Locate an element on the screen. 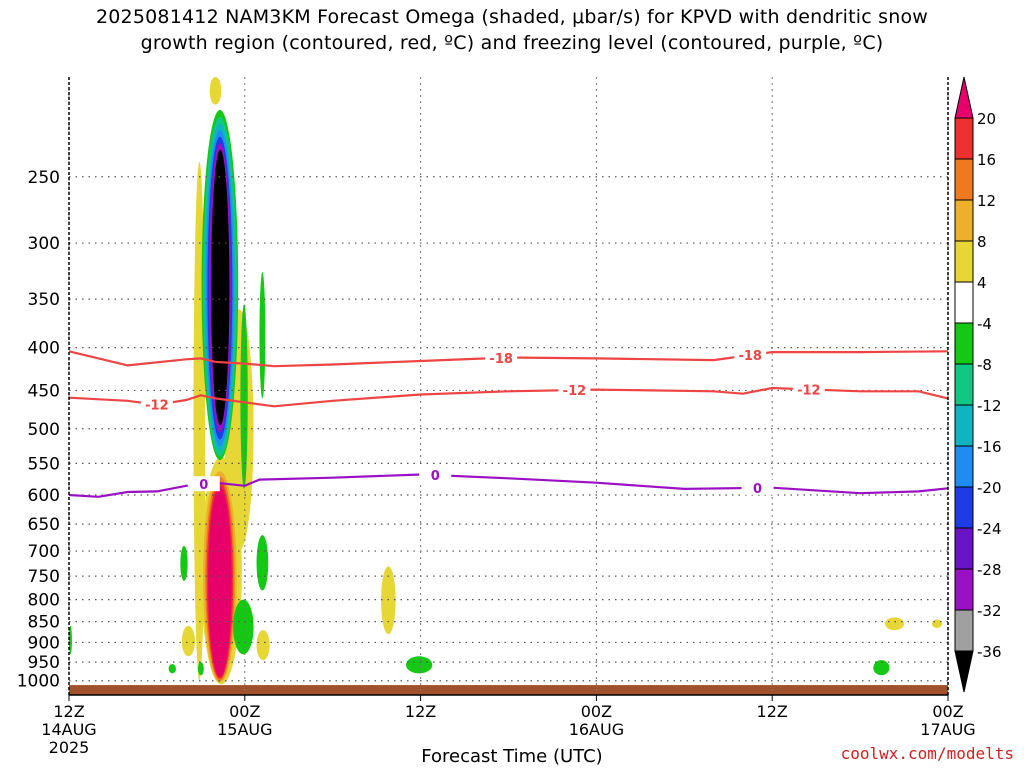  x-tick-label: 16AUG is located at coordinates (596, 729).